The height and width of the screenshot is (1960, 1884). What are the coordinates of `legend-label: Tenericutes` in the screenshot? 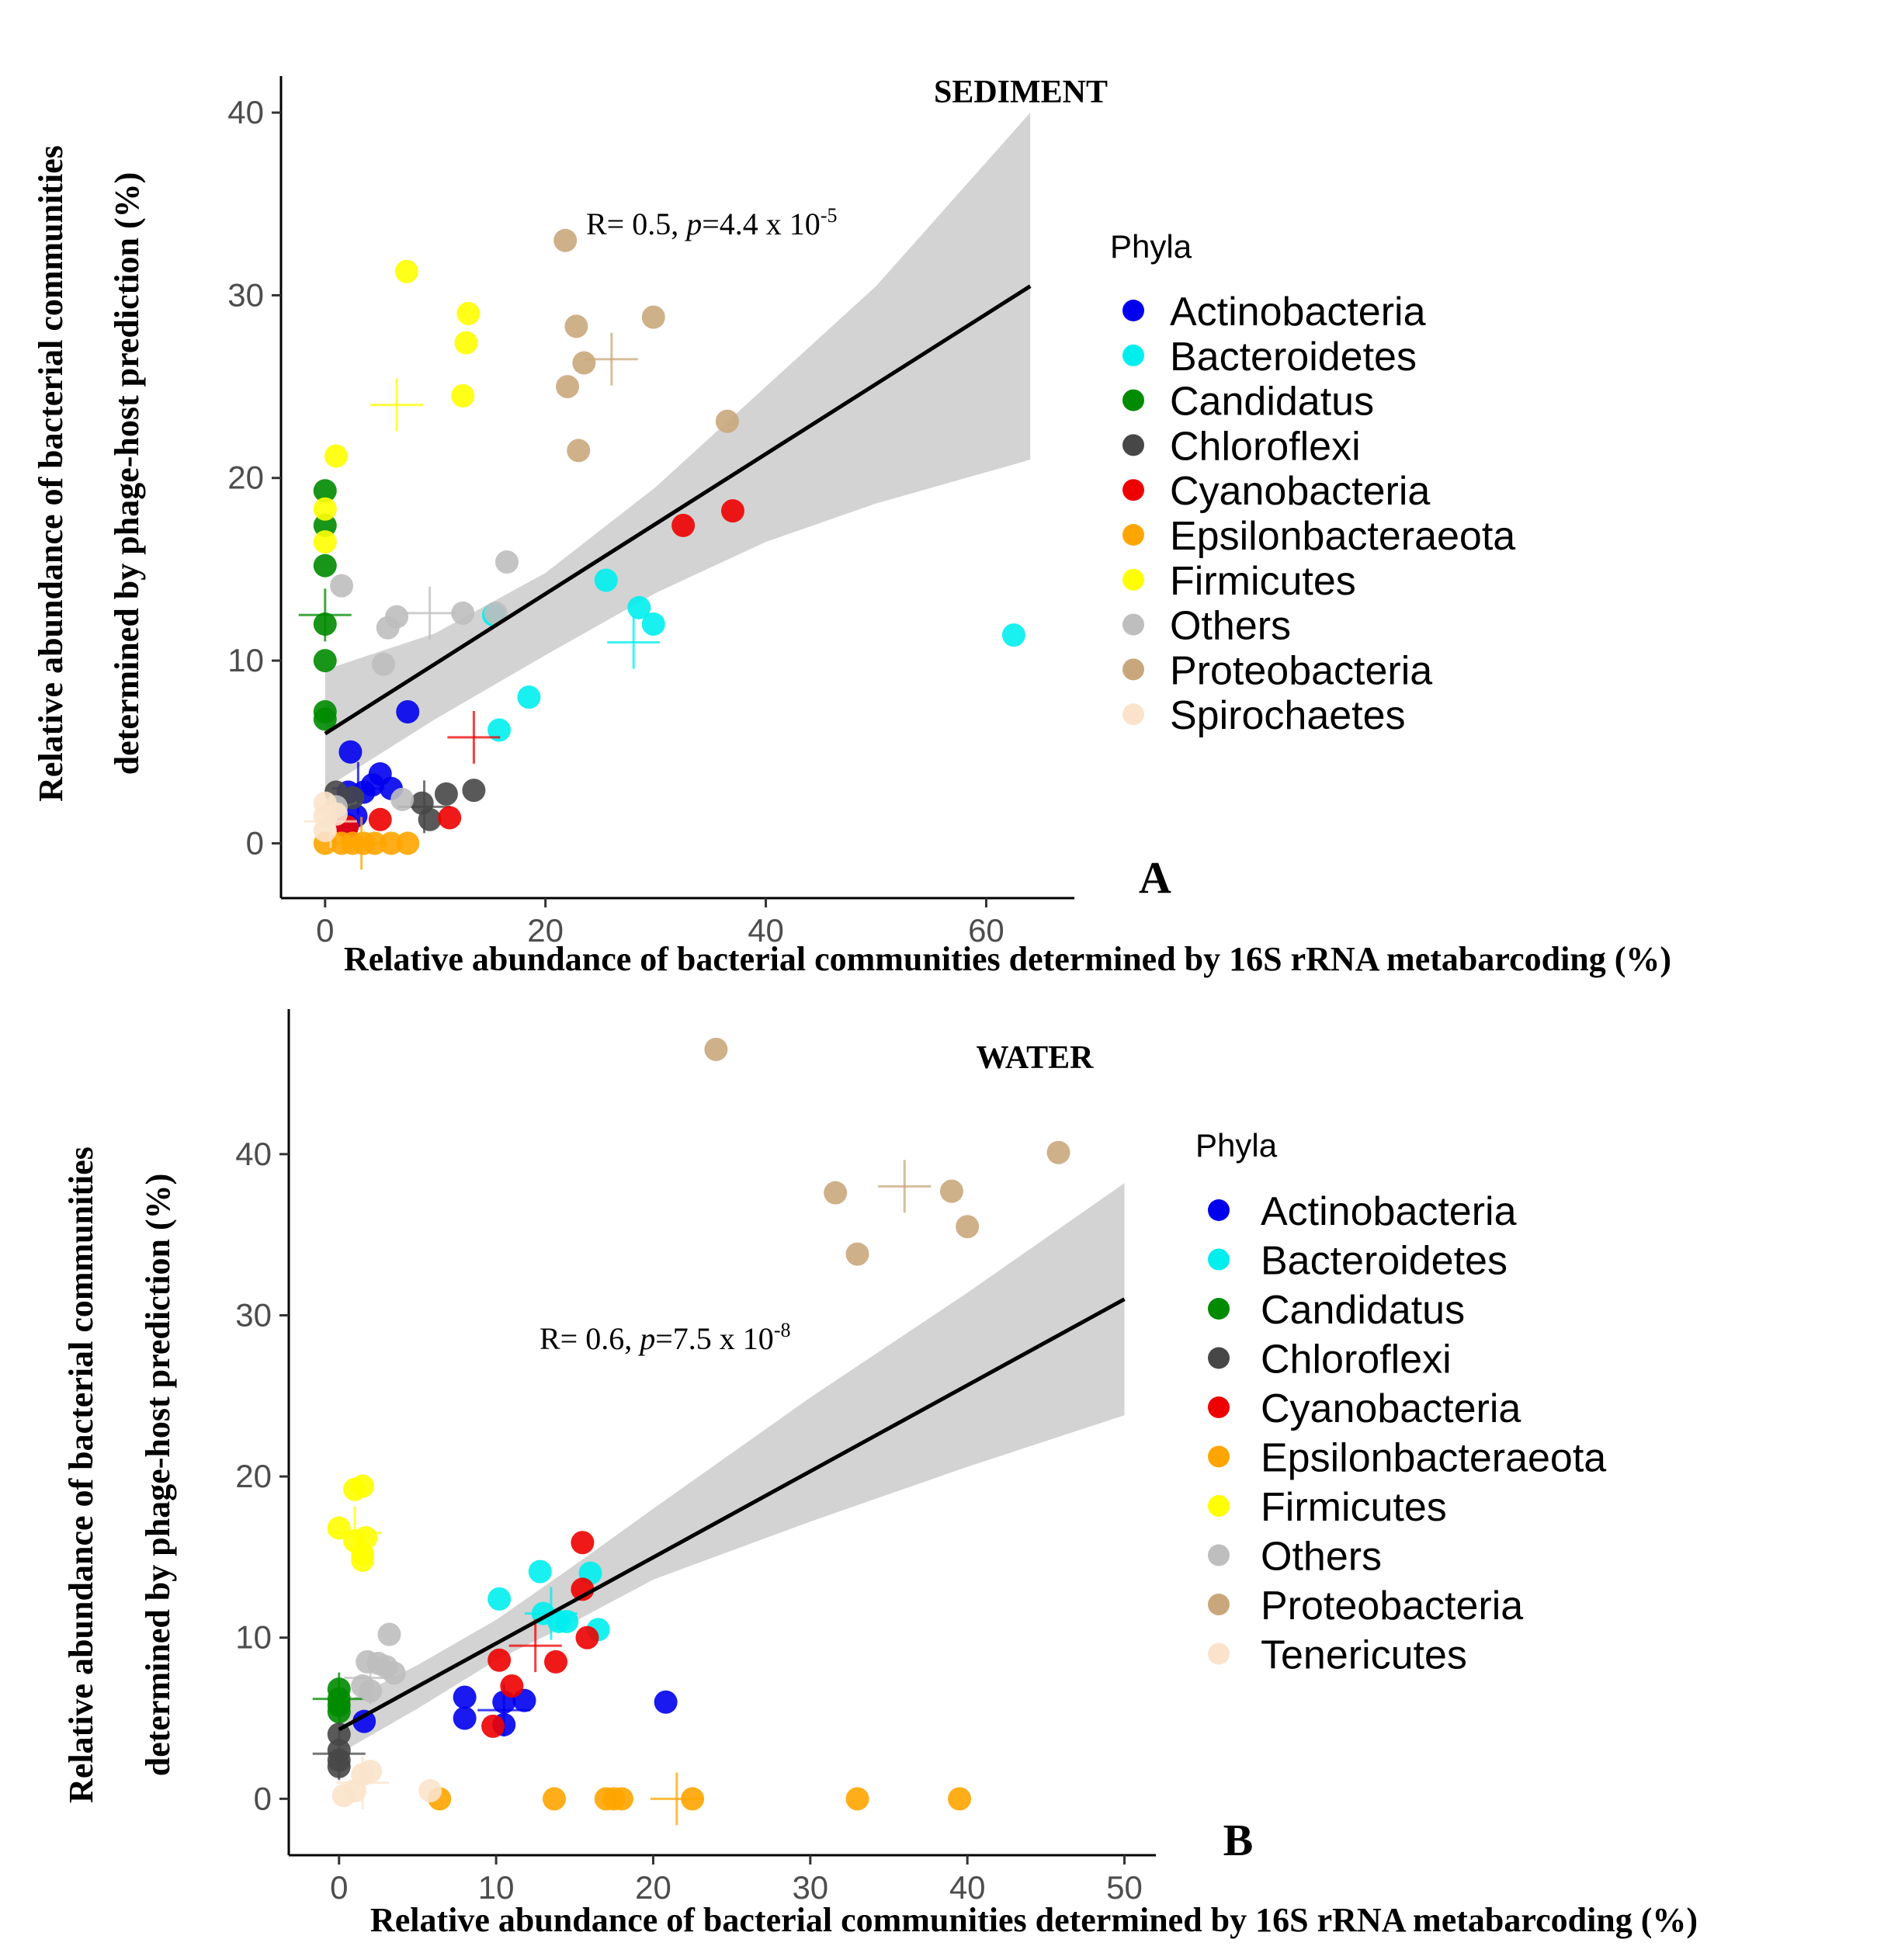 It's located at (1364, 1655).